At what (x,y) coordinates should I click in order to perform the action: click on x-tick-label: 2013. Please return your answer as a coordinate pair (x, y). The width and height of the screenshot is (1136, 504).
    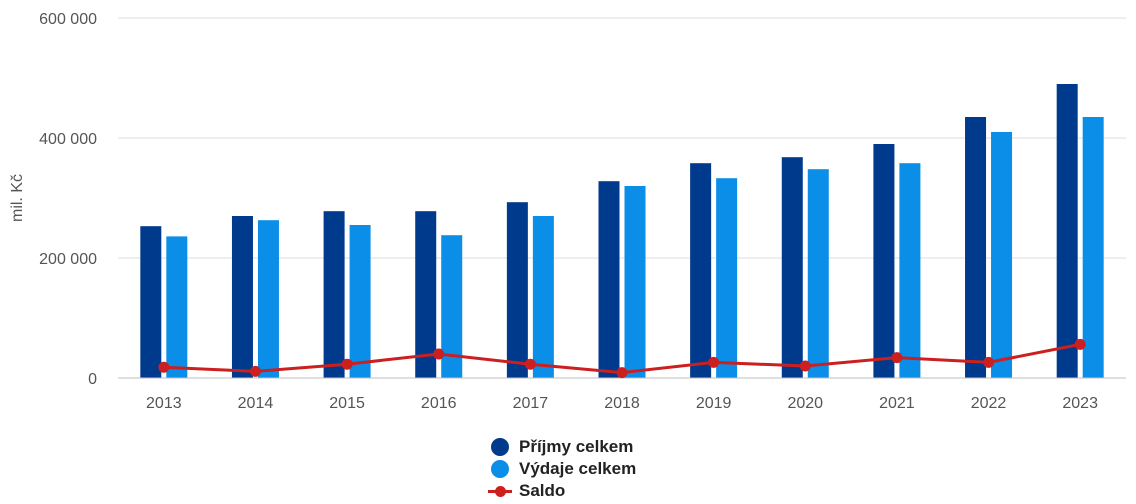
    Looking at the image, I should click on (164, 403).